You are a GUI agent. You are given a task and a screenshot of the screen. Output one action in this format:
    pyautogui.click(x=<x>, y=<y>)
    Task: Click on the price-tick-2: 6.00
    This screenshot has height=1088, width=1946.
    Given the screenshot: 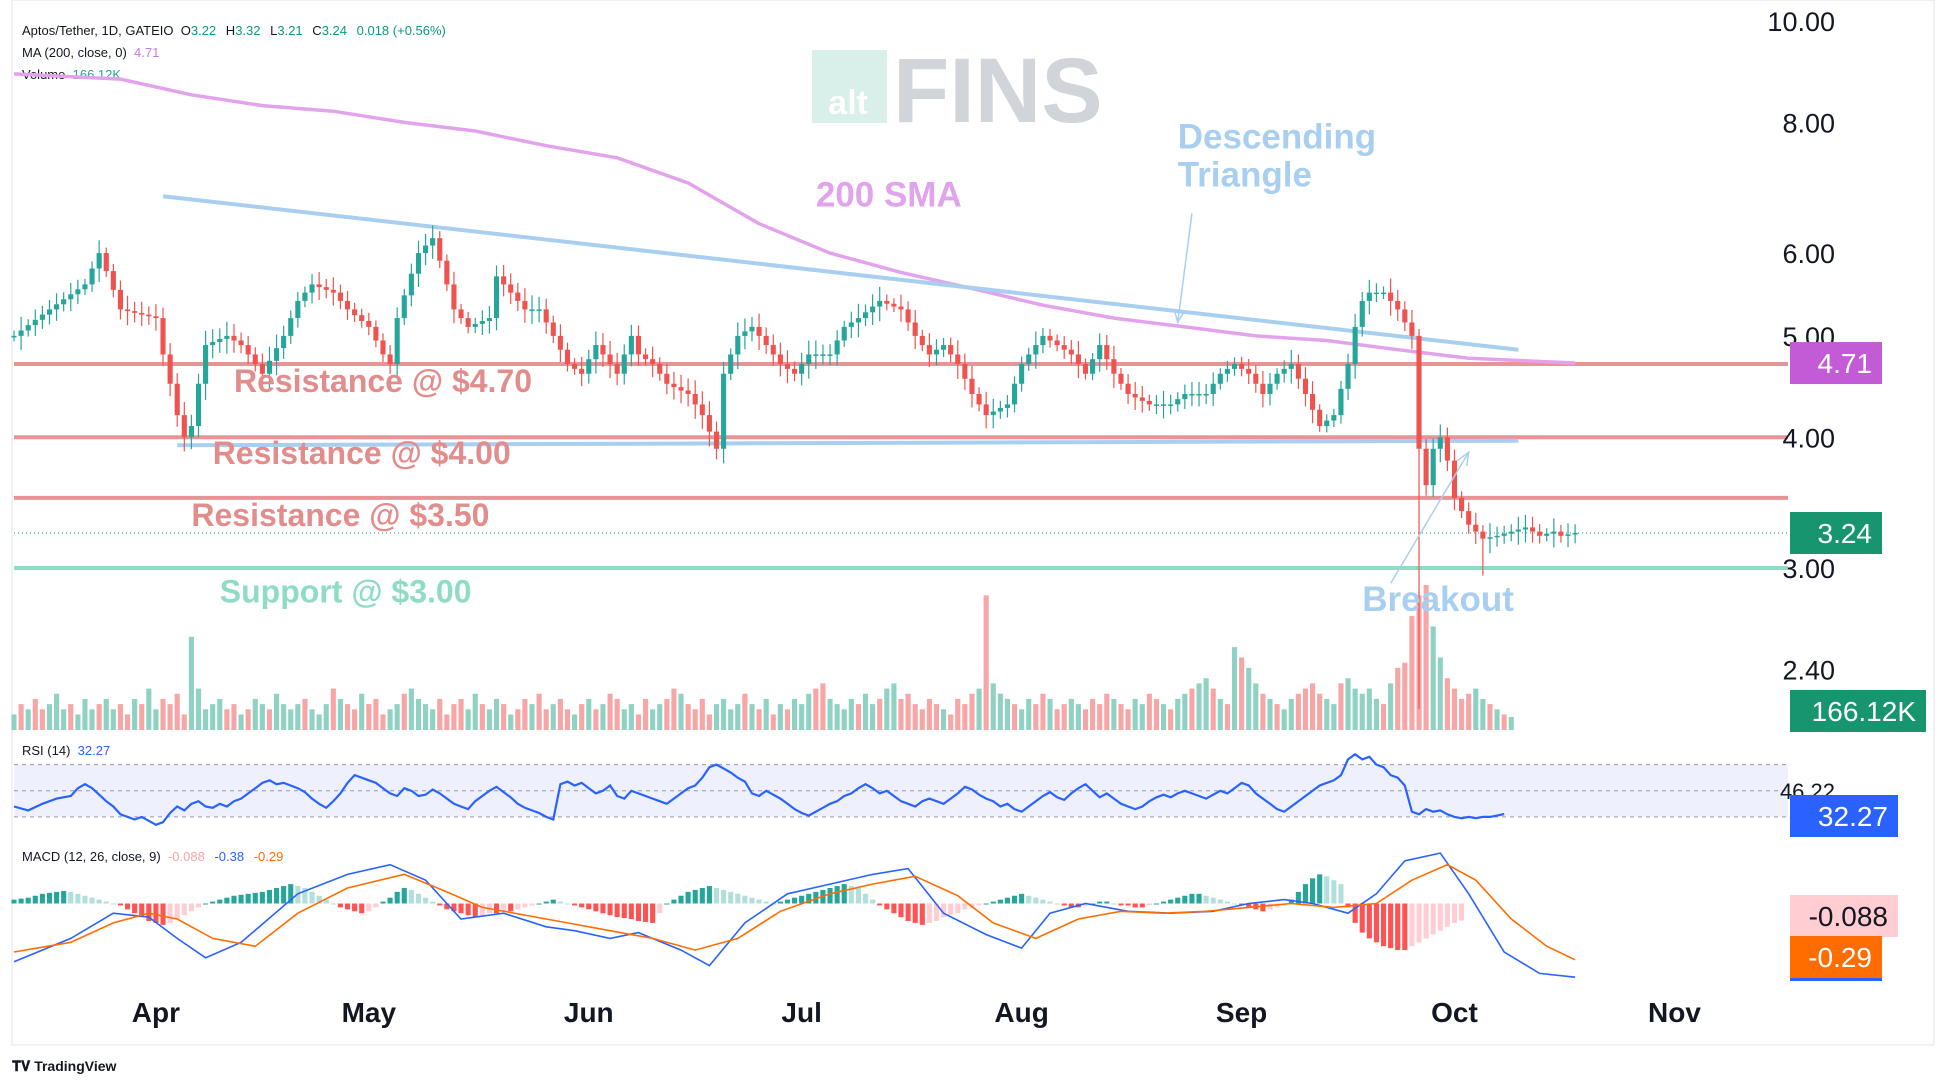 What is the action you would take?
    pyautogui.click(x=1808, y=254)
    